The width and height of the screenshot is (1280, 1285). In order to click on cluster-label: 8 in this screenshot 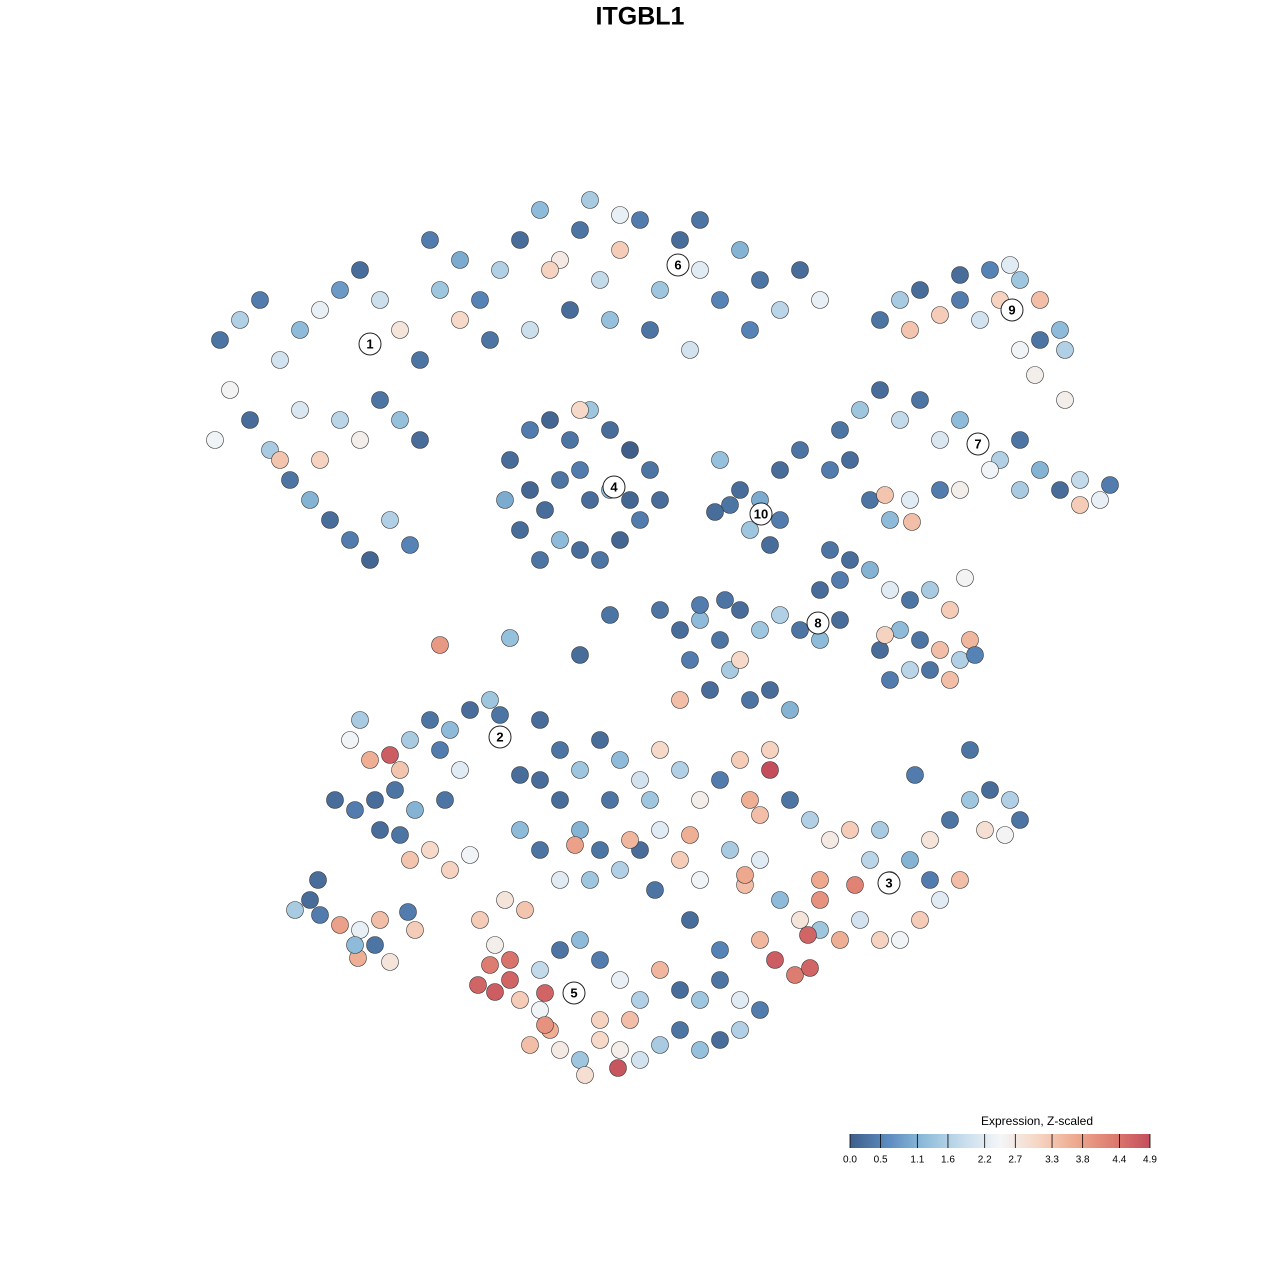, I will do `click(817, 622)`.